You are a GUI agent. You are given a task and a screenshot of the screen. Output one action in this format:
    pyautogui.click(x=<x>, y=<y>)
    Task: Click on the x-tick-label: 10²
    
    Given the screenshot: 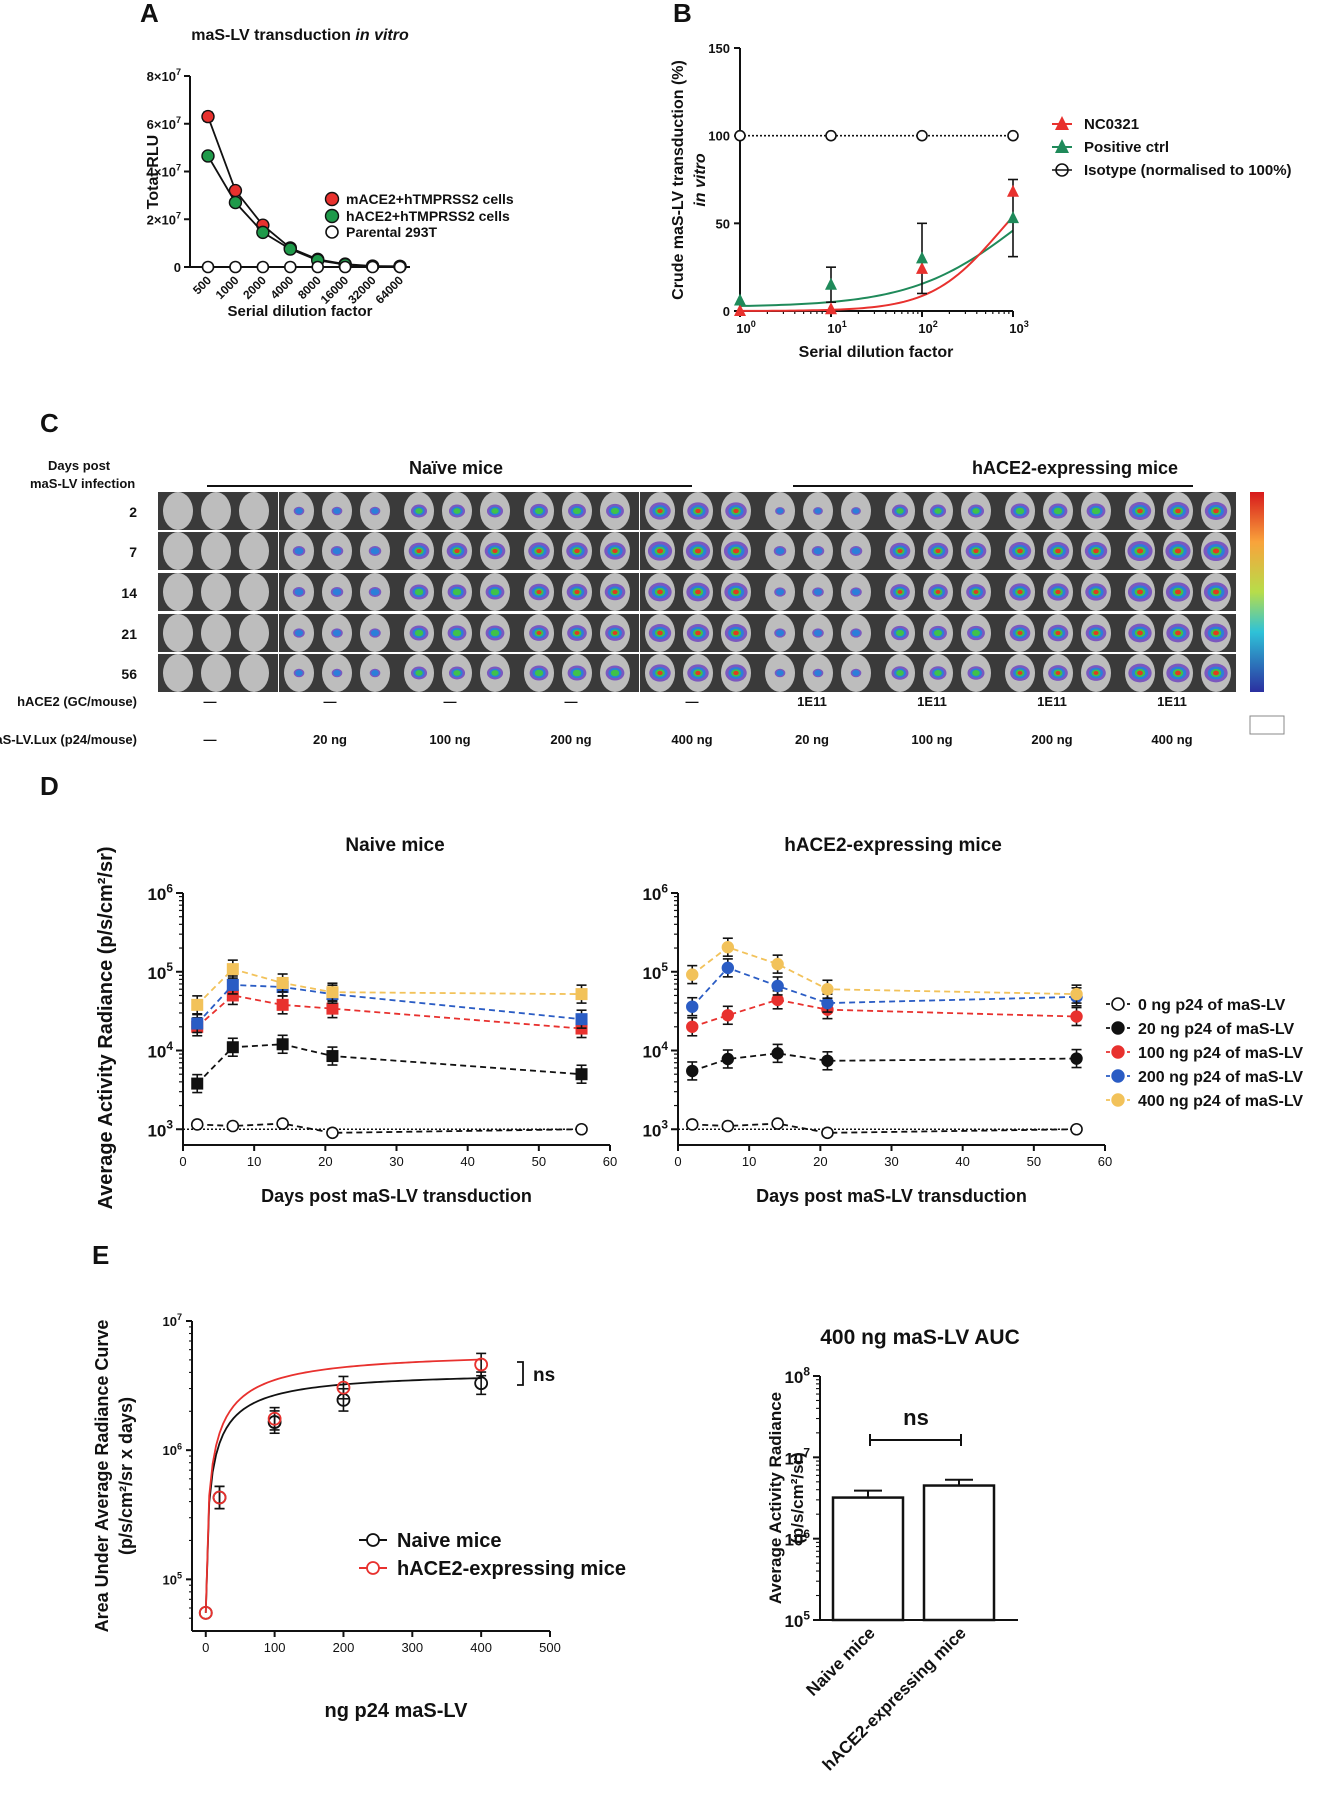 What is the action you would take?
    pyautogui.click(x=928, y=327)
    